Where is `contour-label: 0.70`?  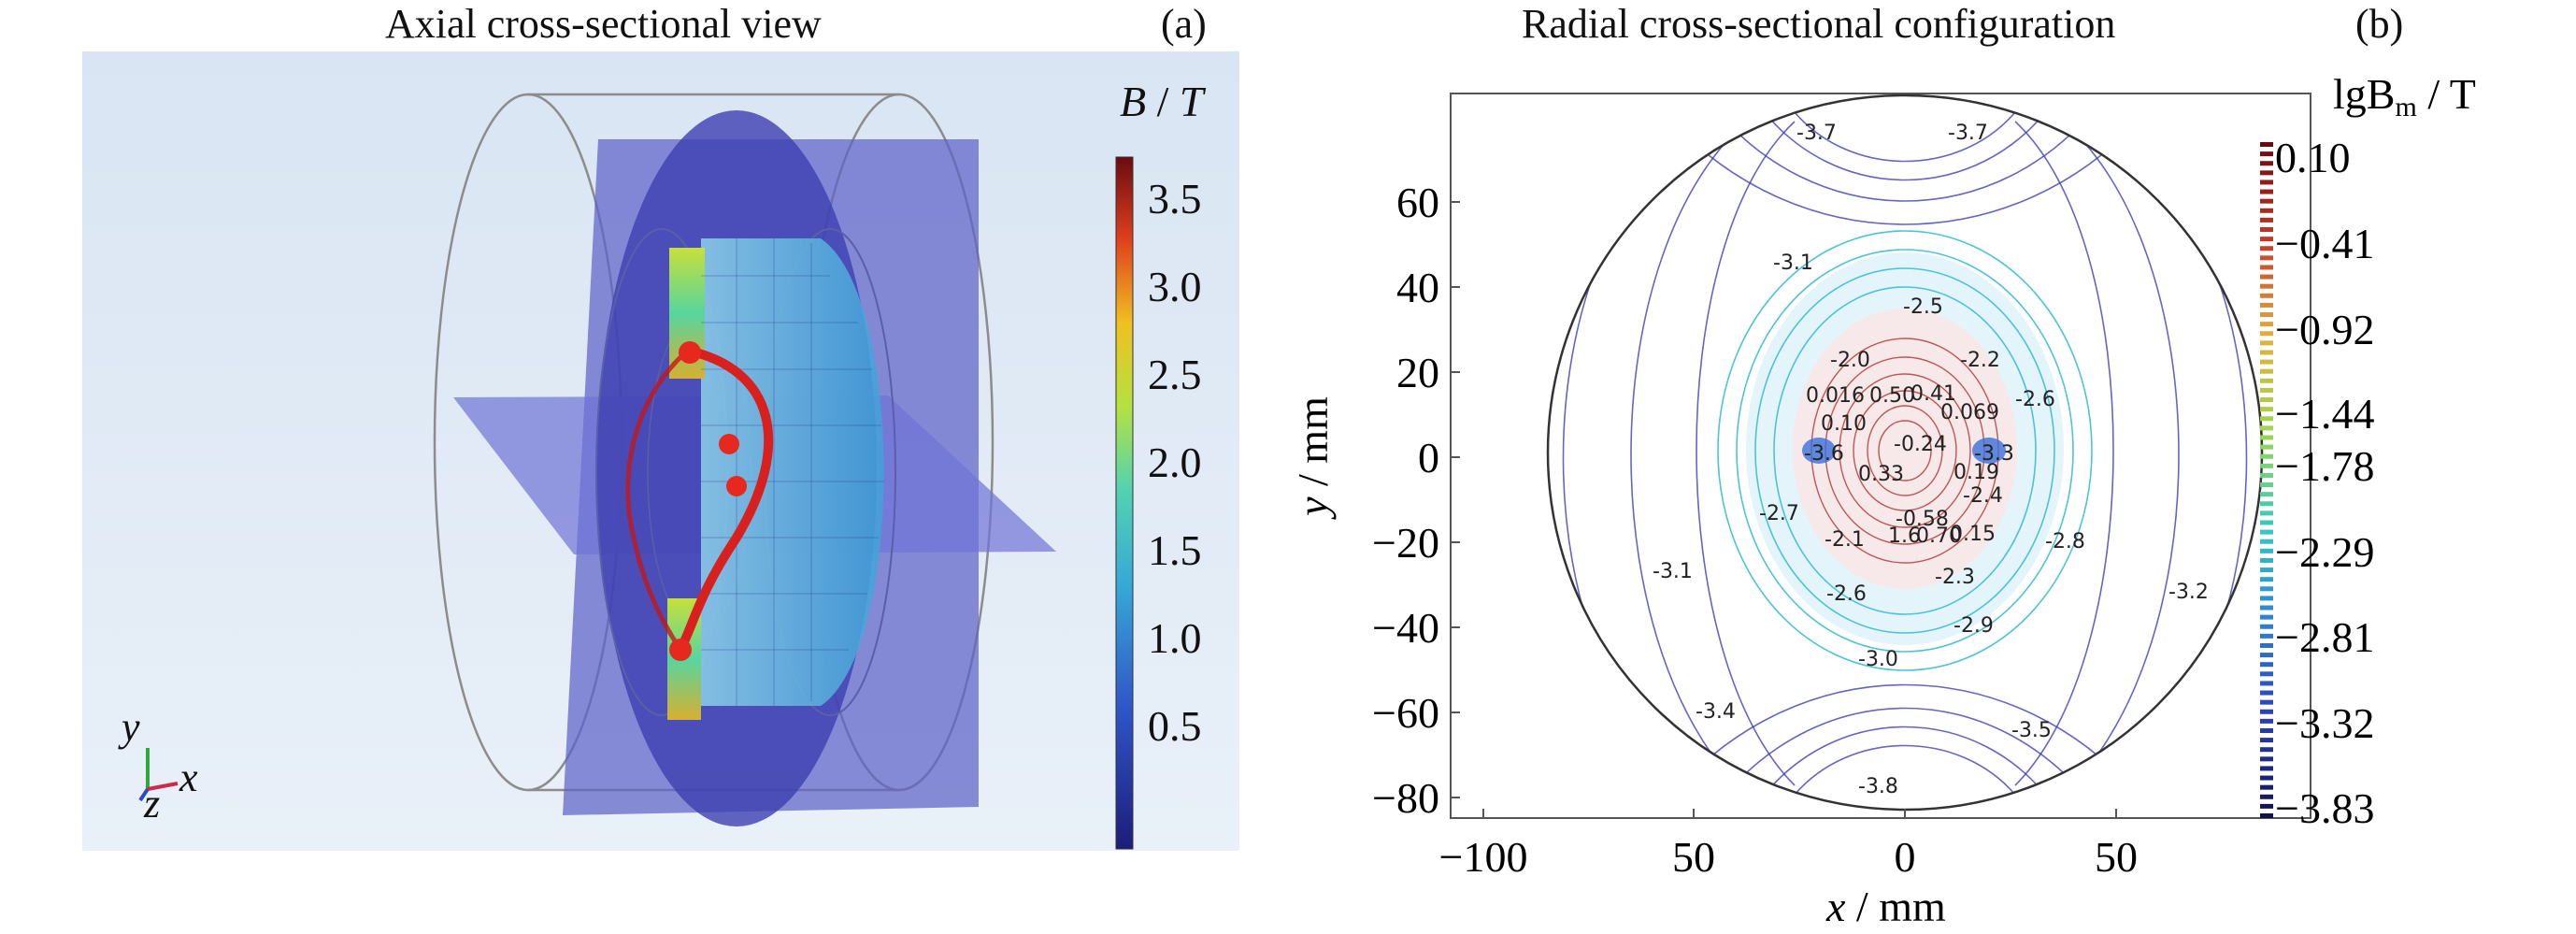
contour-label: 0.70 is located at coordinates (1939, 536).